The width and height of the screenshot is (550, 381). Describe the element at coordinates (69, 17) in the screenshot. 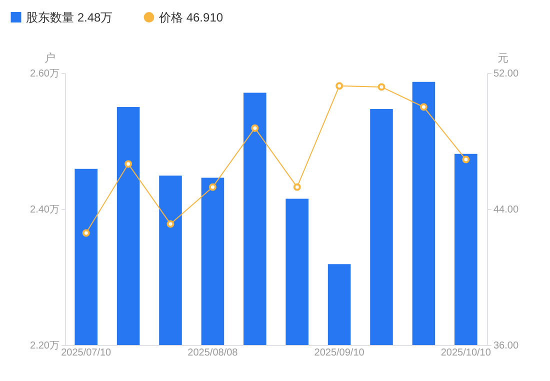

I see `legend-label: 股东数量 2.48万` at that location.